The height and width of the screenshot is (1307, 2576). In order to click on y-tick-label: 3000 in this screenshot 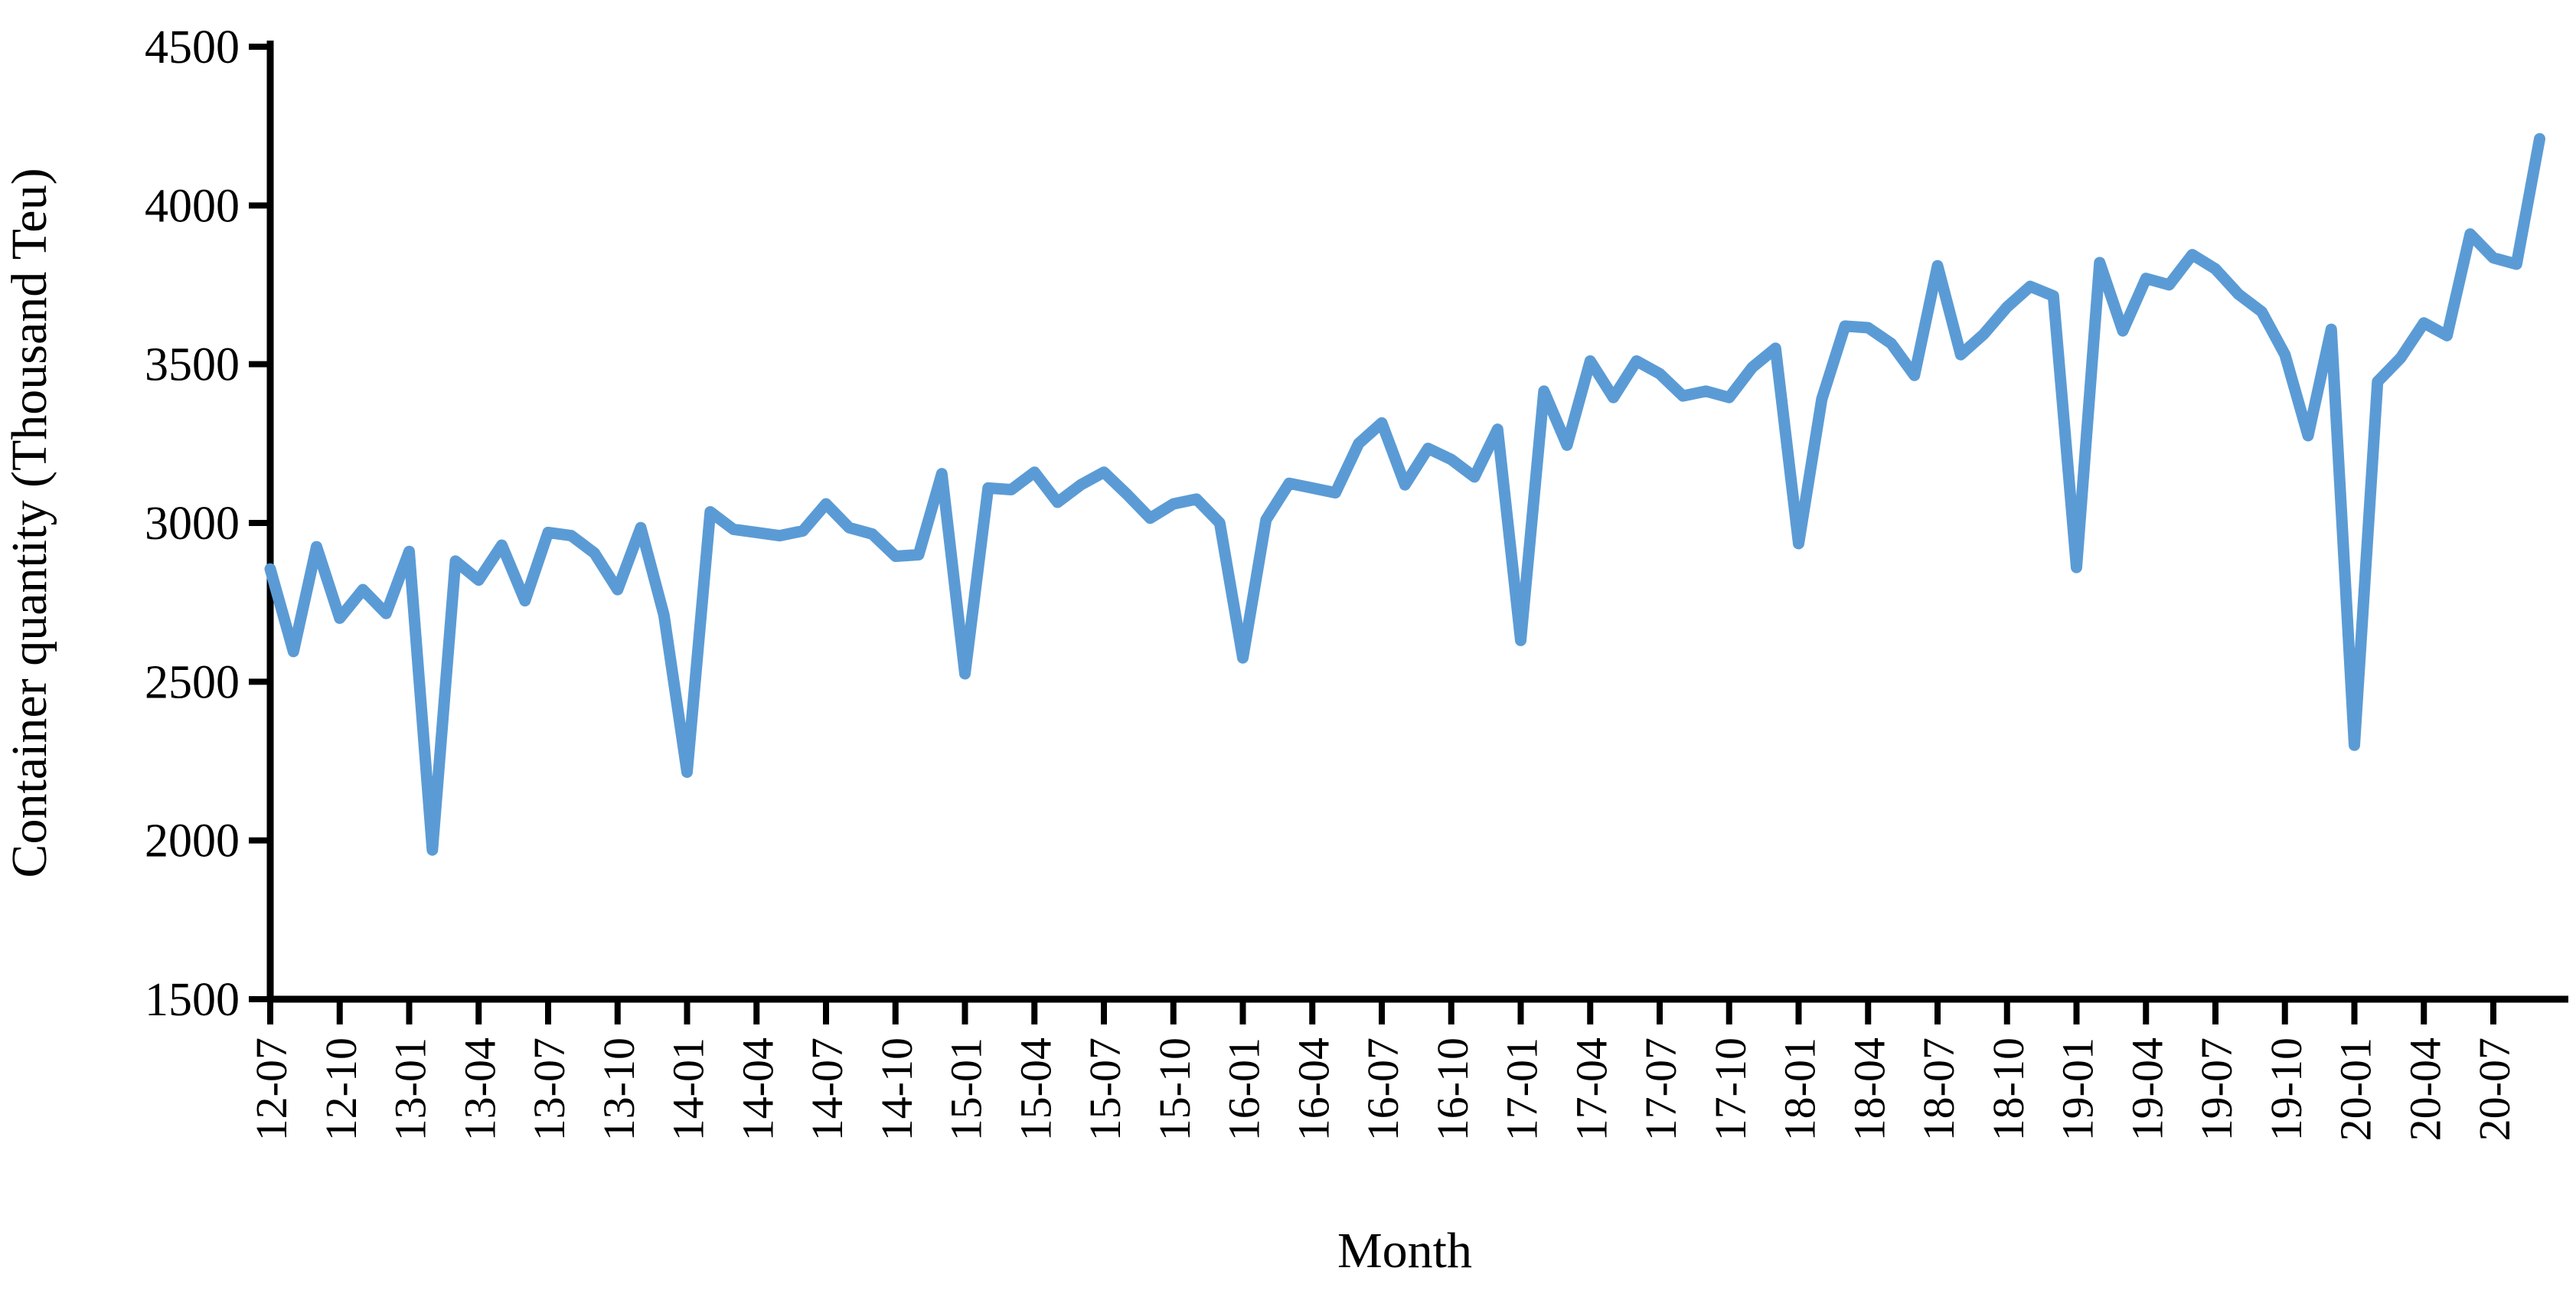, I will do `click(192, 524)`.